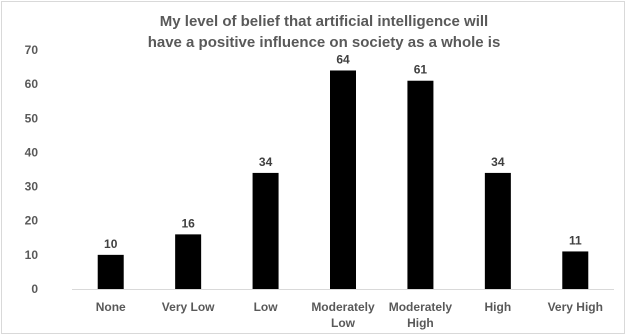  What do you see at coordinates (32, 221) in the screenshot?
I see `y-tick-label: 20` at bounding box center [32, 221].